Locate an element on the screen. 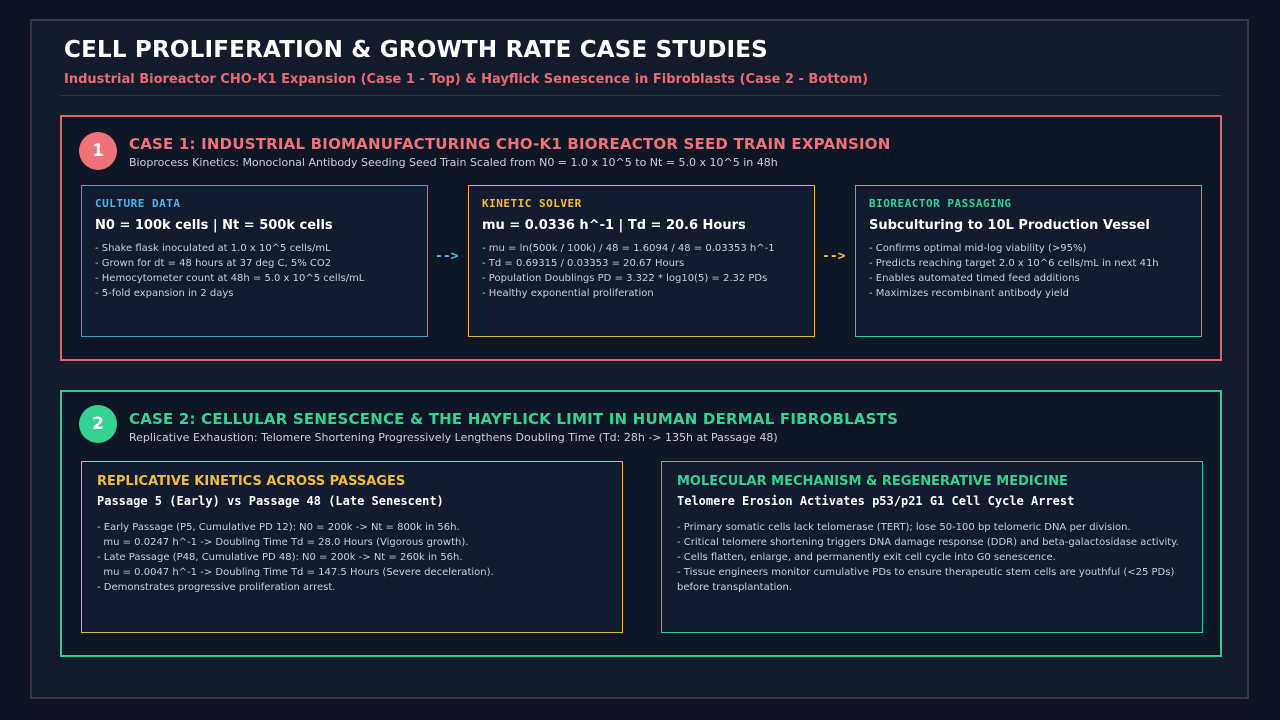  case2-badge: 2 is located at coordinates (98, 424).